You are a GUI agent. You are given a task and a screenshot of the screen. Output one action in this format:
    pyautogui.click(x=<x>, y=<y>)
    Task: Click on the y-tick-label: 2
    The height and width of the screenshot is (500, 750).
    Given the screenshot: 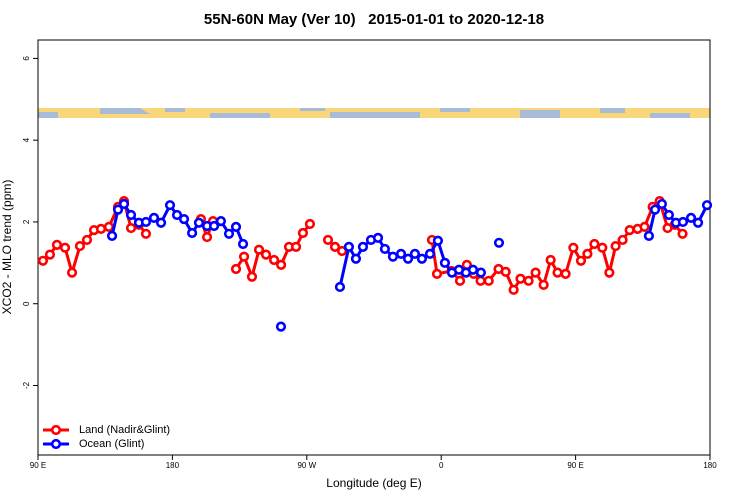 What is the action you would take?
    pyautogui.click(x=26, y=221)
    